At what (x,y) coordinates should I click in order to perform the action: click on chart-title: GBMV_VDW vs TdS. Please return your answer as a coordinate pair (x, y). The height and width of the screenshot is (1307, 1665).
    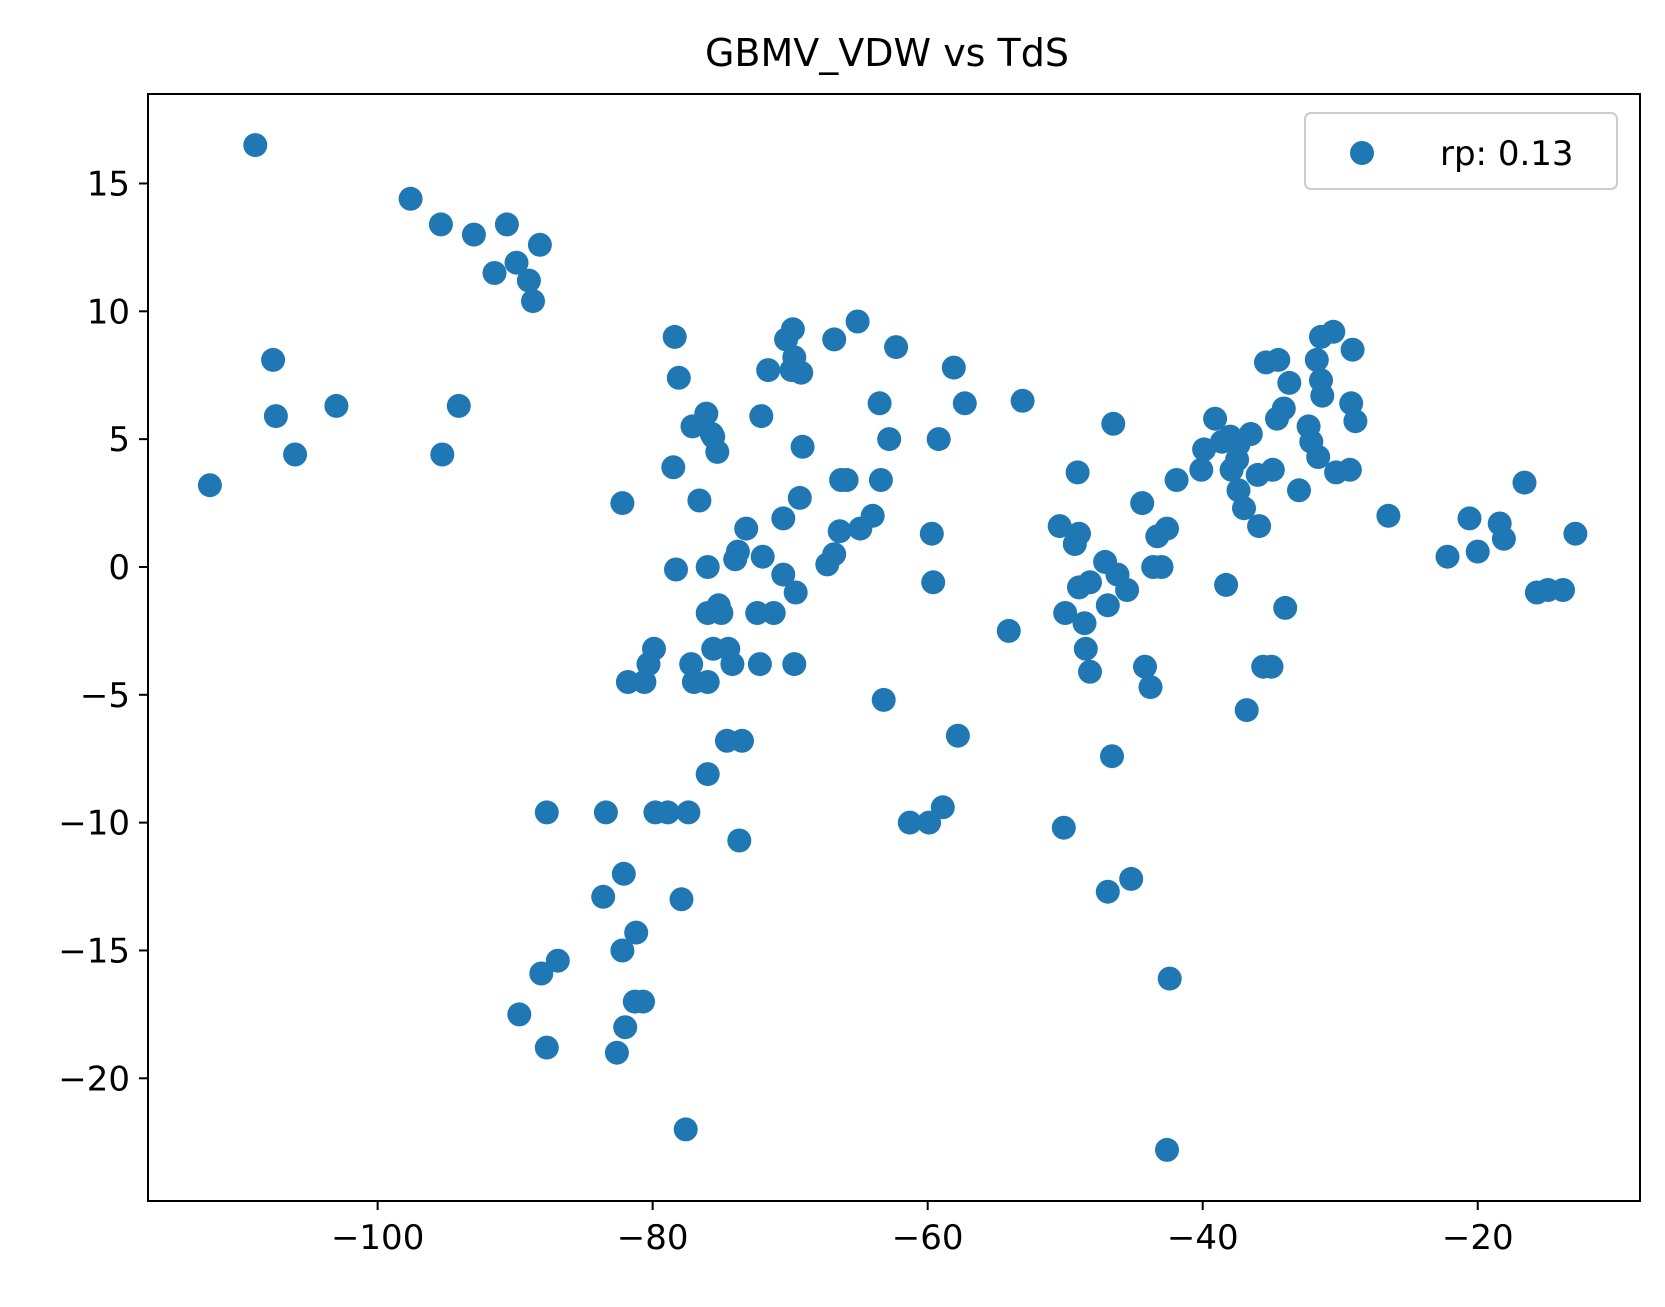
    Looking at the image, I should click on (887, 53).